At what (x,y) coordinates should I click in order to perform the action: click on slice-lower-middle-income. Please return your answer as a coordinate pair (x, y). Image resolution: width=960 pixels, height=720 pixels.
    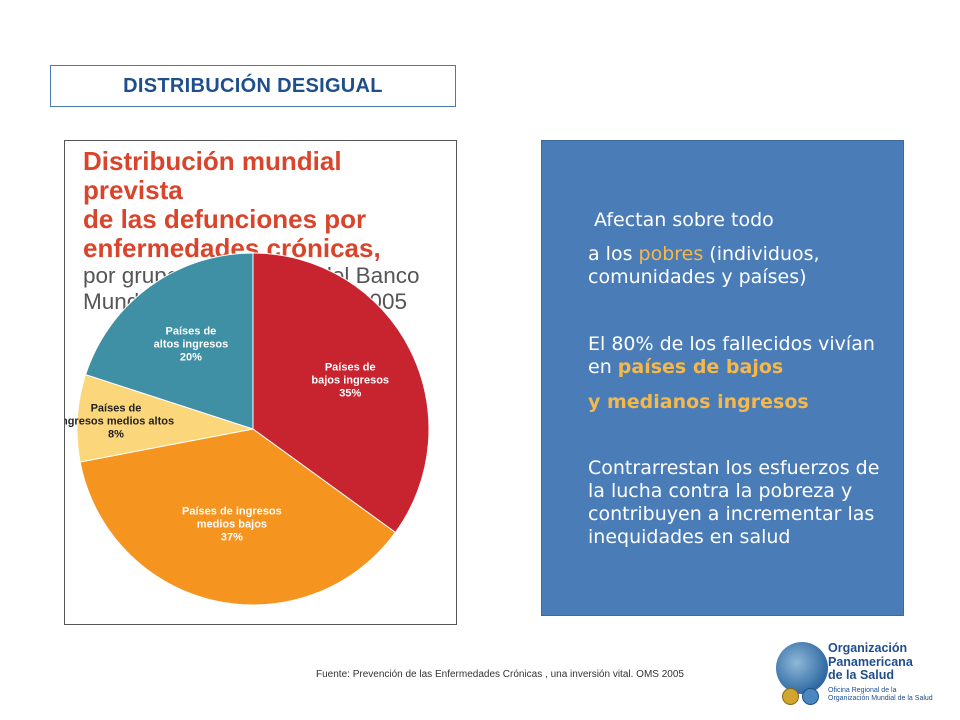
    Looking at the image, I should click on (238, 517).